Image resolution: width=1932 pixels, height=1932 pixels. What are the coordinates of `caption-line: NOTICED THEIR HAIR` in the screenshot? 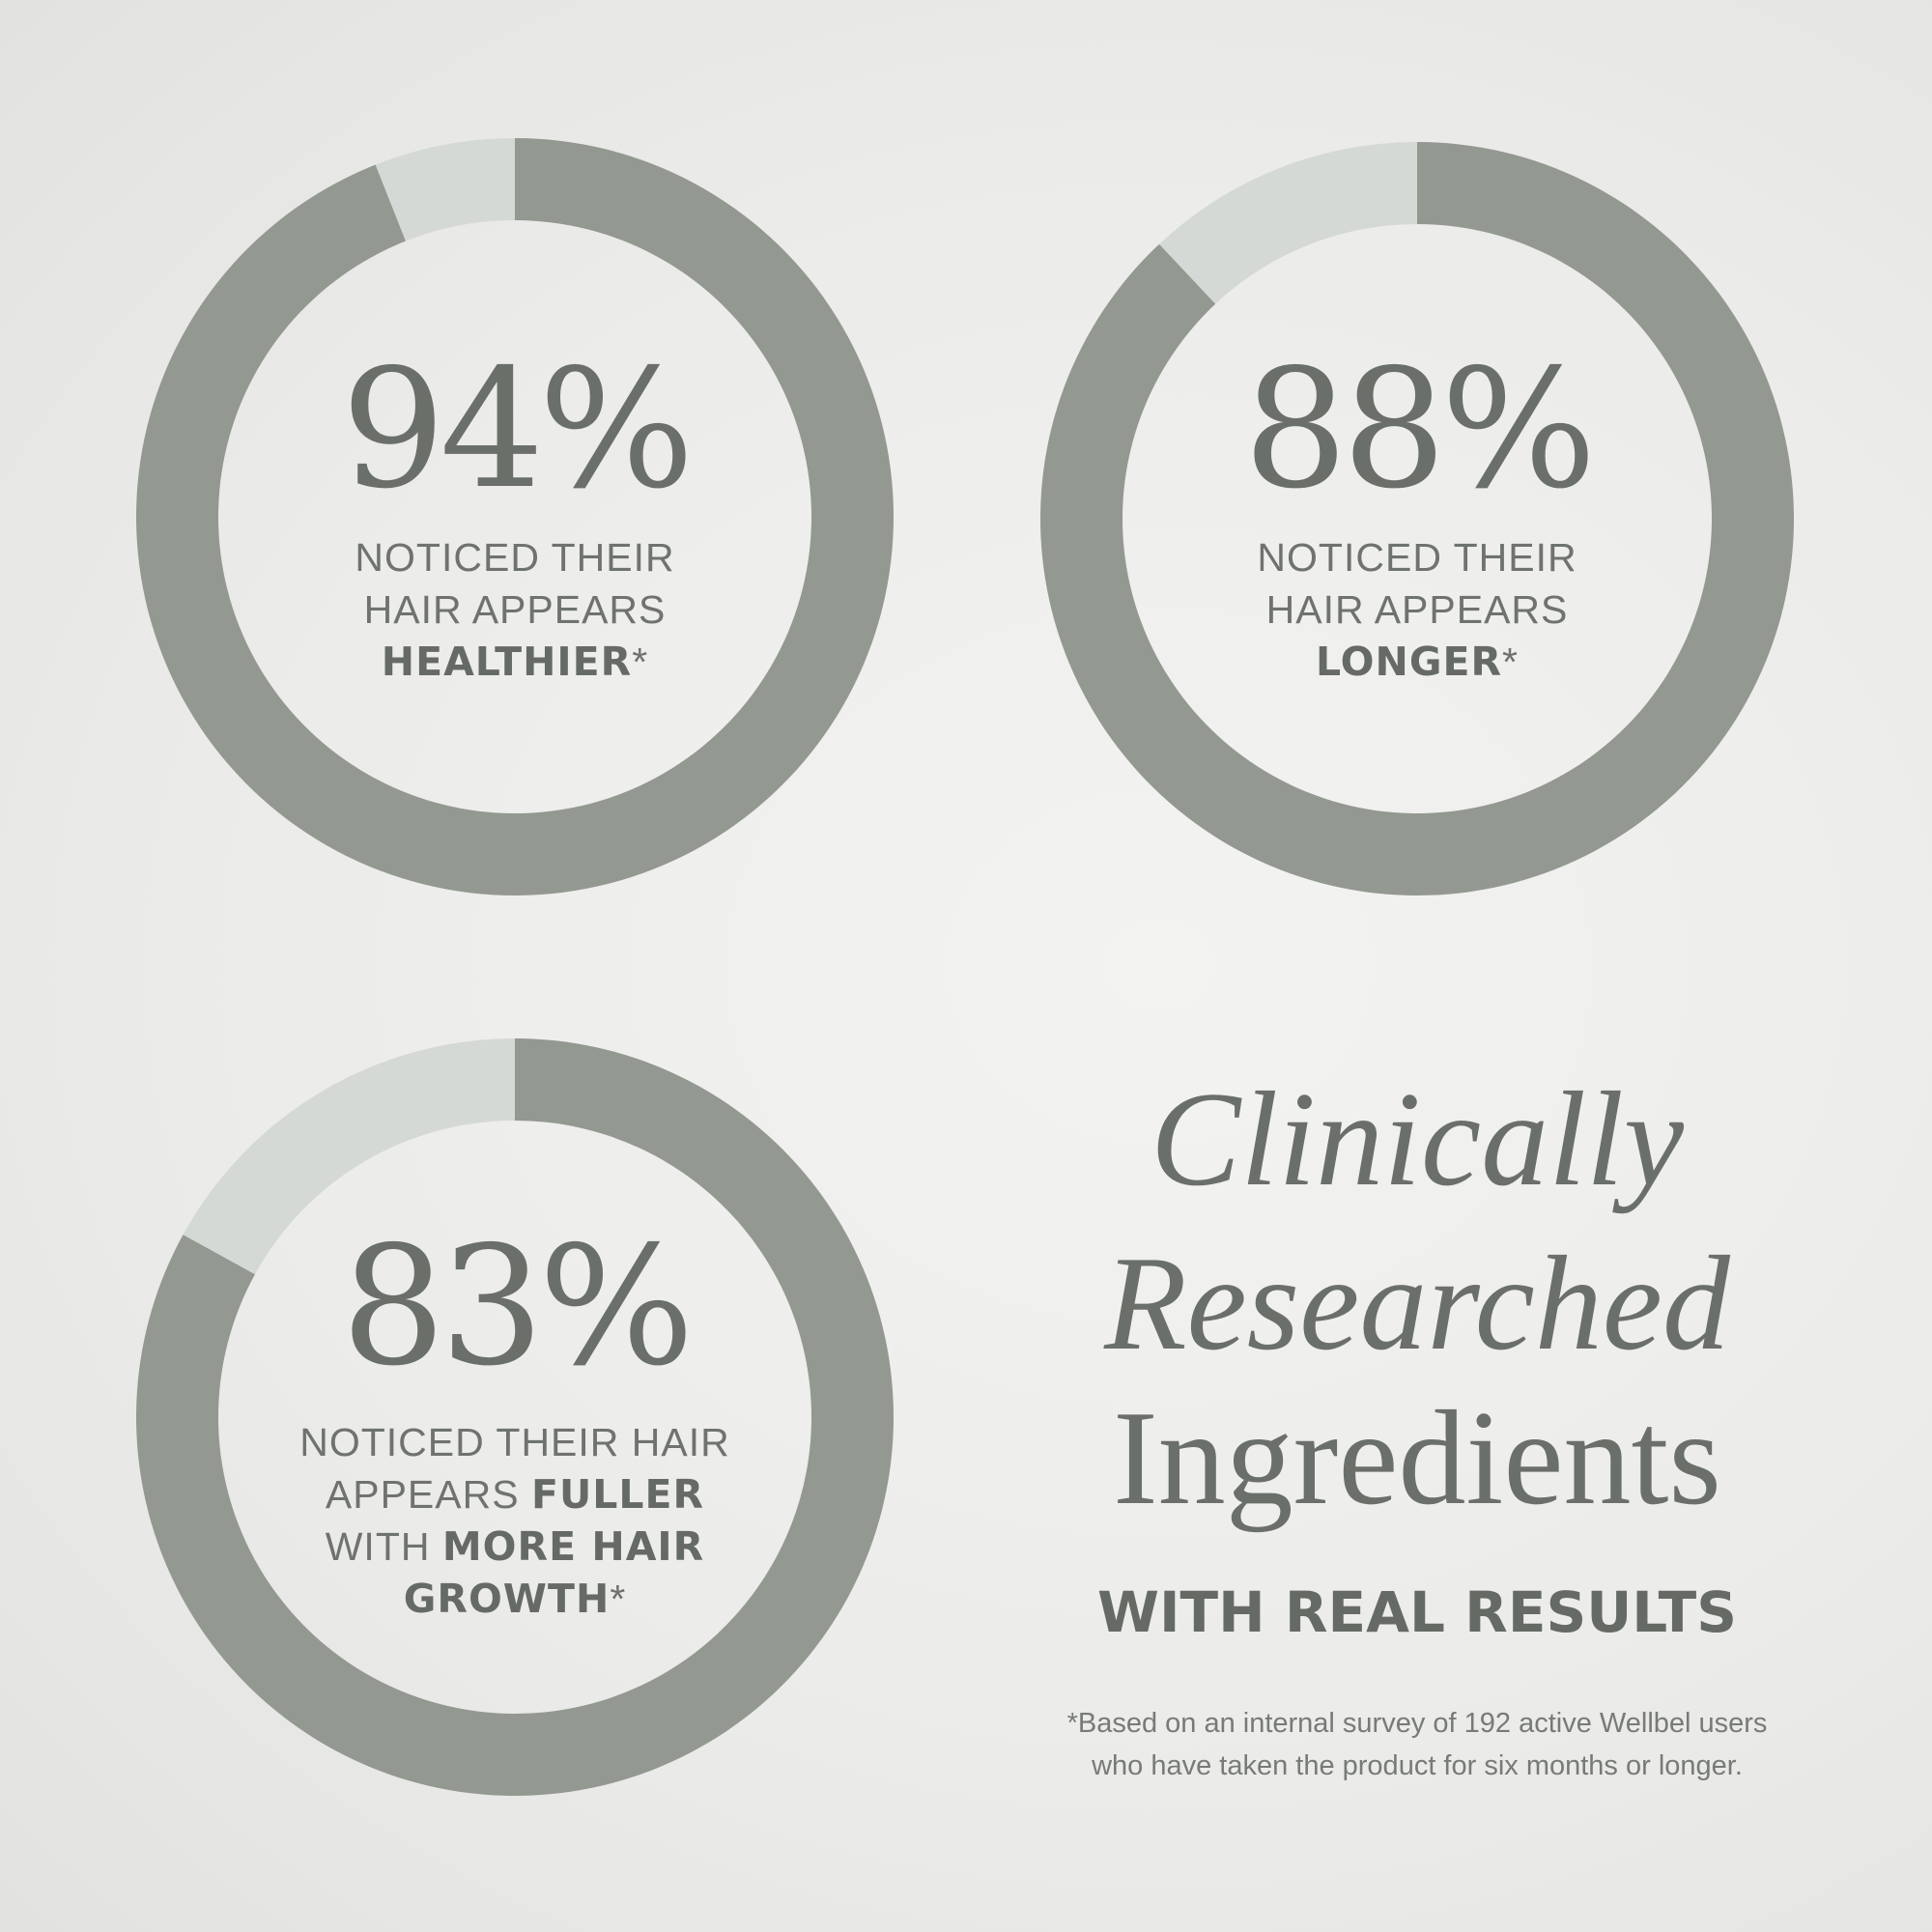 It's located at (514, 1442).